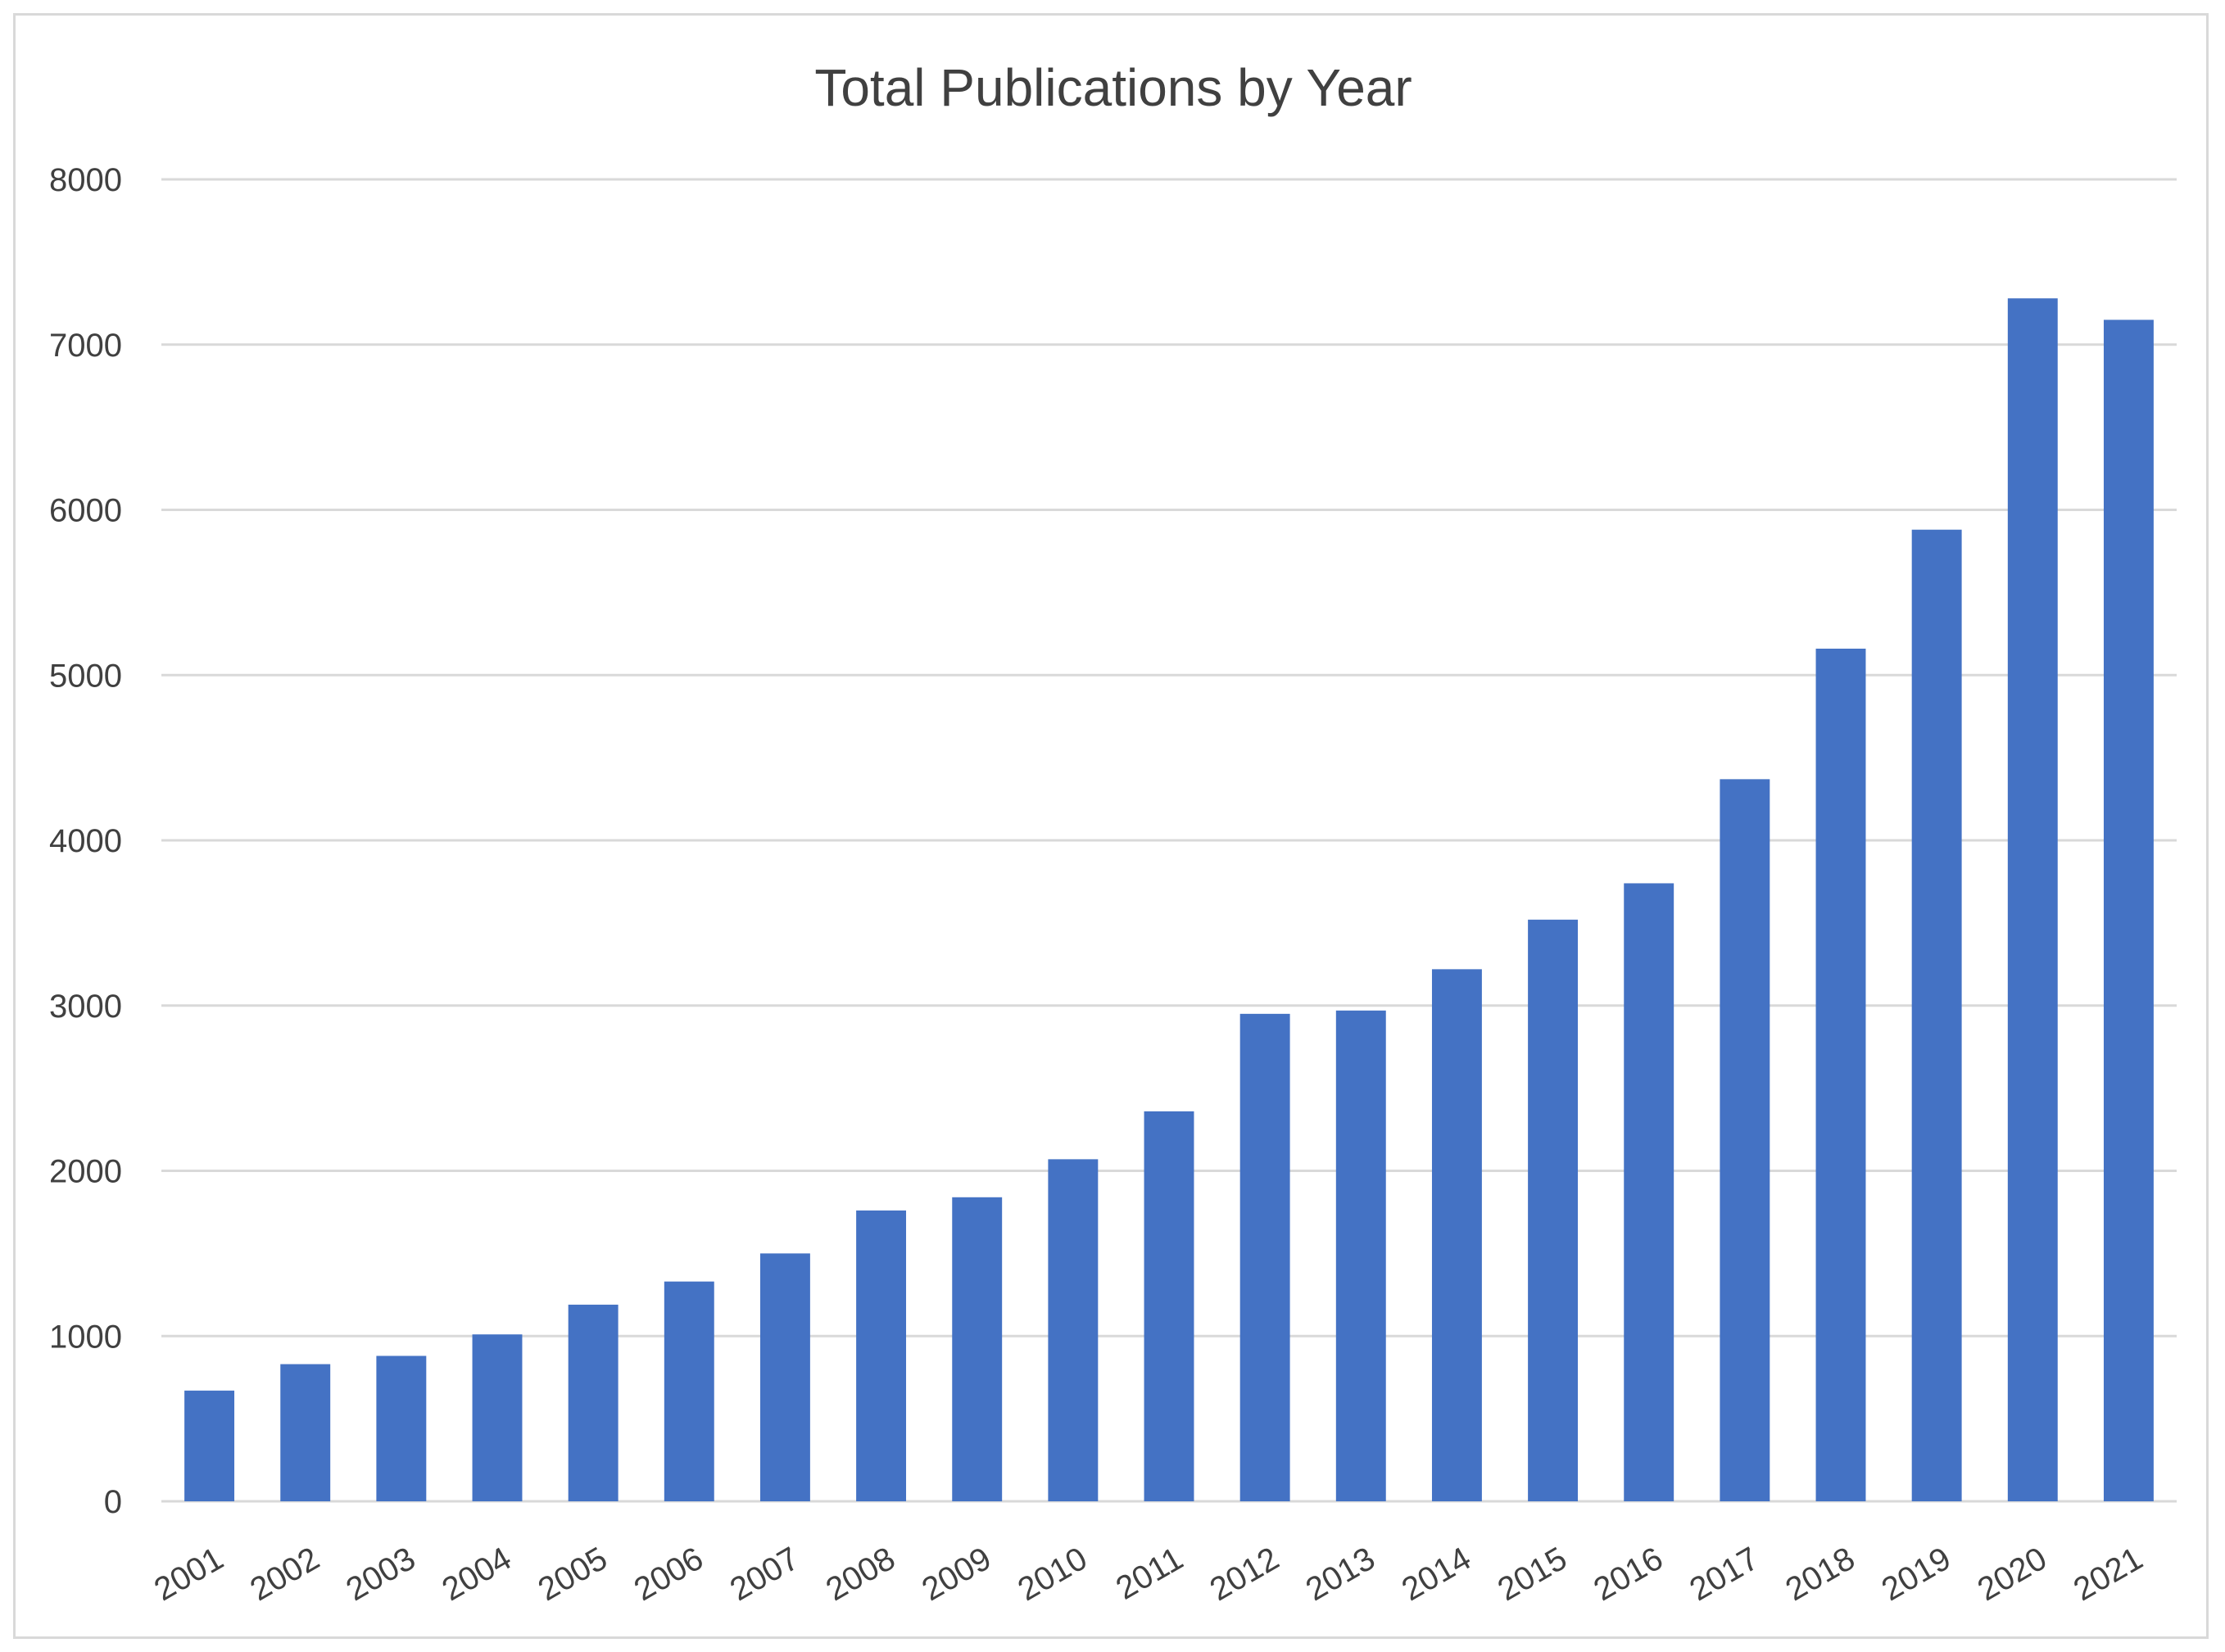 The height and width of the screenshot is (1652, 2225). I want to click on bar-2014, so click(1456, 1235).